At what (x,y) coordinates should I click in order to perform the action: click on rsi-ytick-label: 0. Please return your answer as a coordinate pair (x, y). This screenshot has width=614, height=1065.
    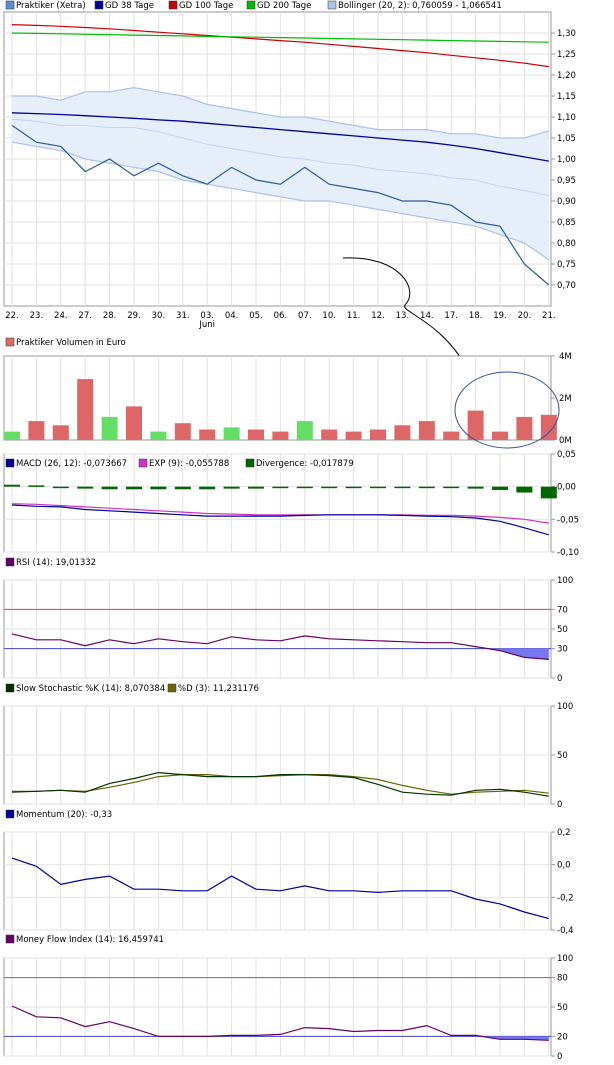
    Looking at the image, I should click on (559, 679).